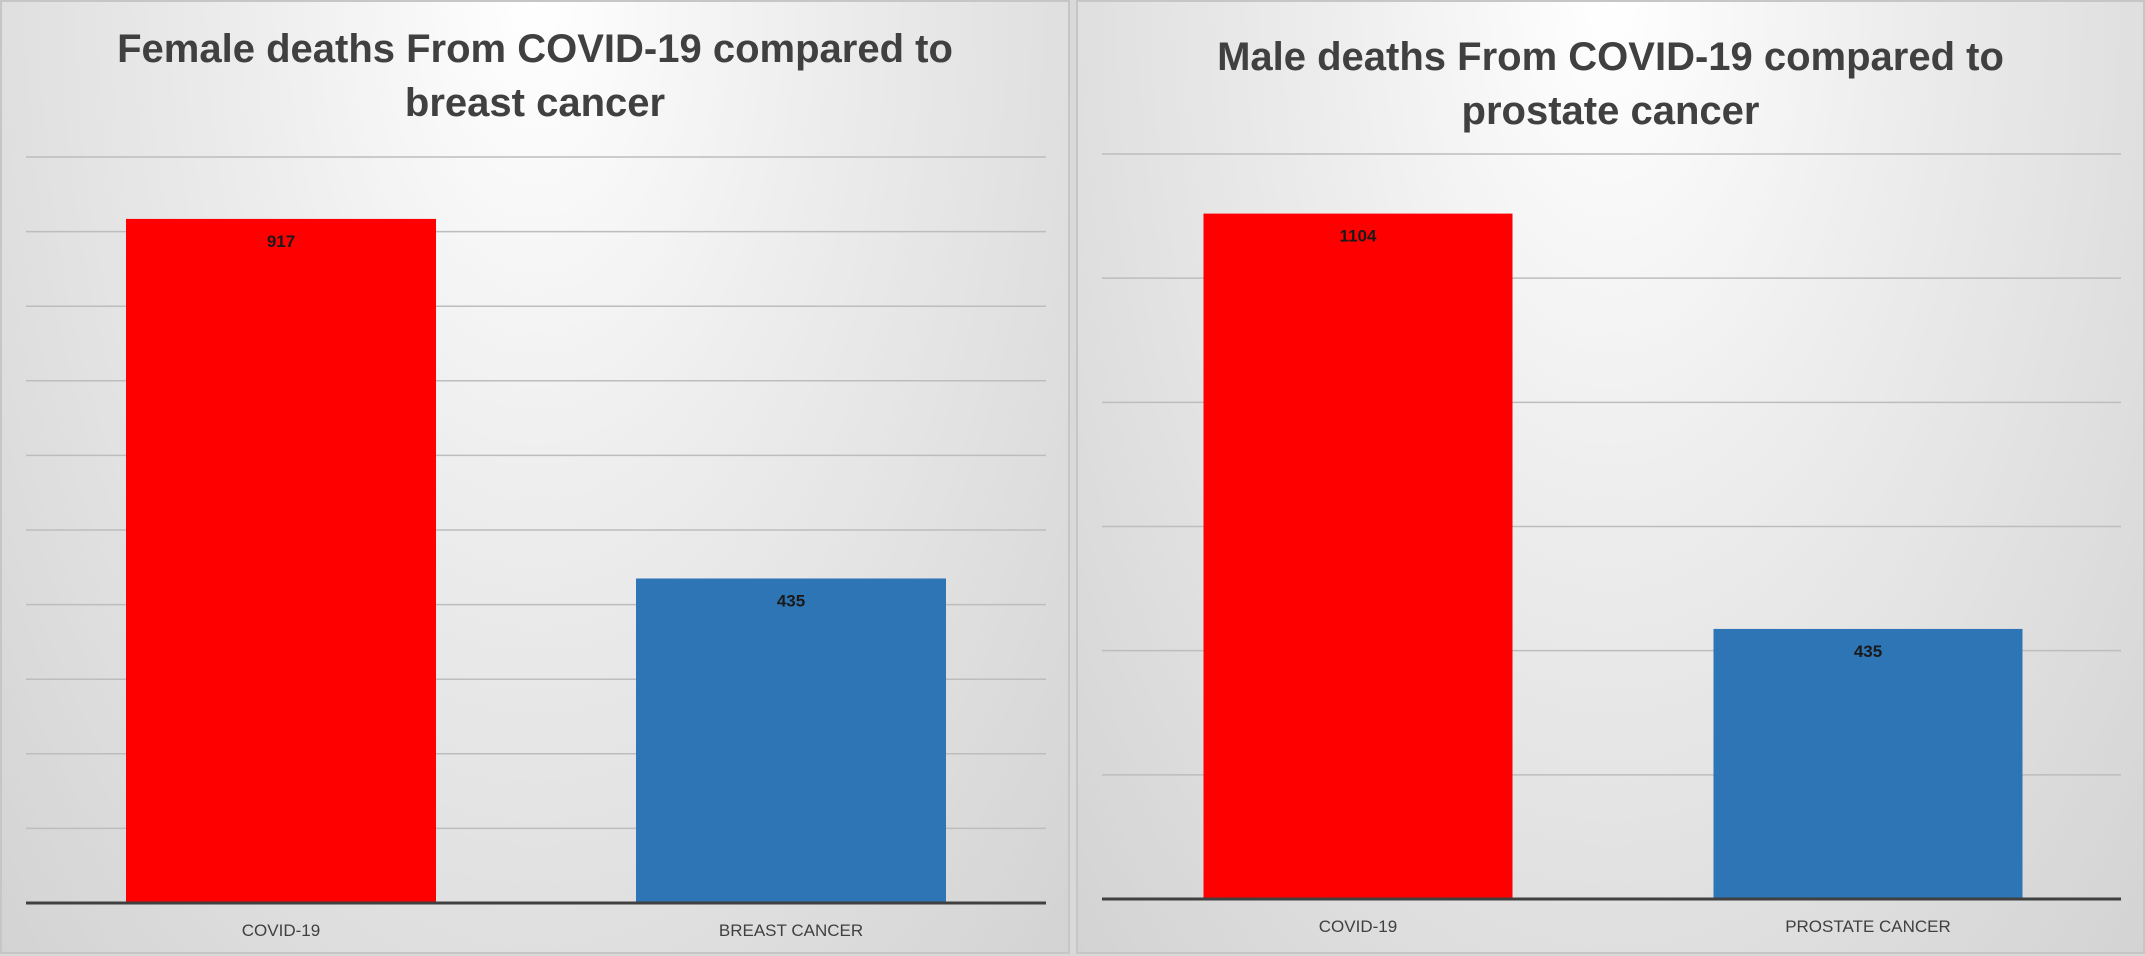 Image resolution: width=2145 pixels, height=956 pixels. Describe the element at coordinates (1868, 926) in the screenshot. I see `category-label: PROSTATE CANCER` at that location.